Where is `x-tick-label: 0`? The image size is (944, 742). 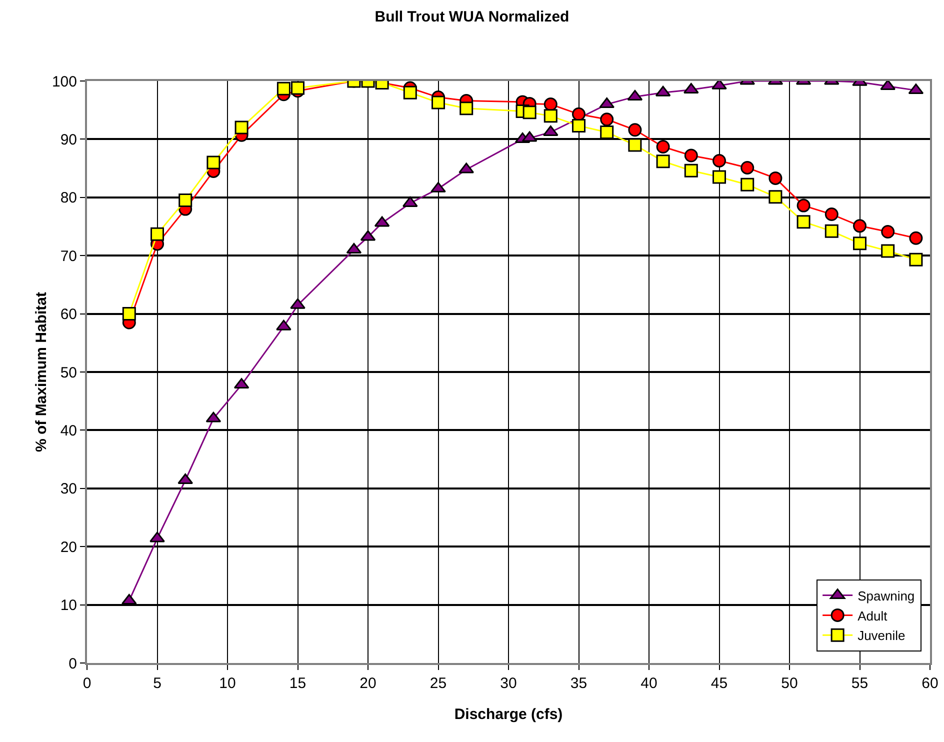 x-tick-label: 0 is located at coordinates (87, 683).